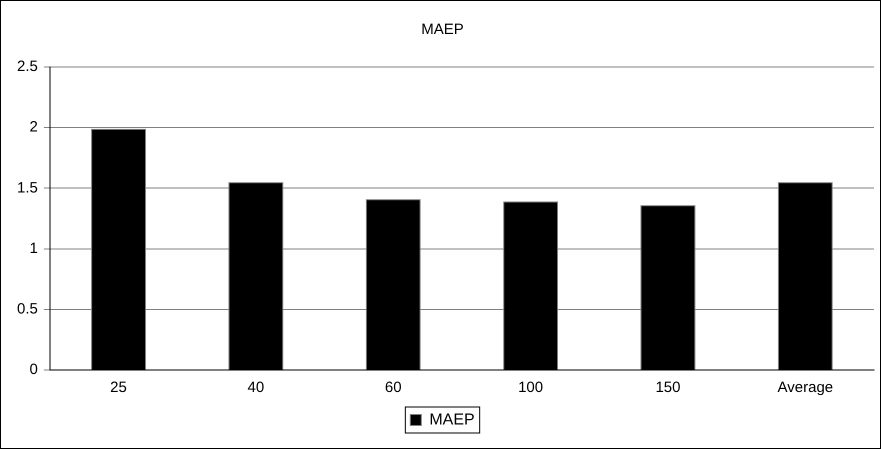  I want to click on y-tick-label: 0.5, so click(27, 309).